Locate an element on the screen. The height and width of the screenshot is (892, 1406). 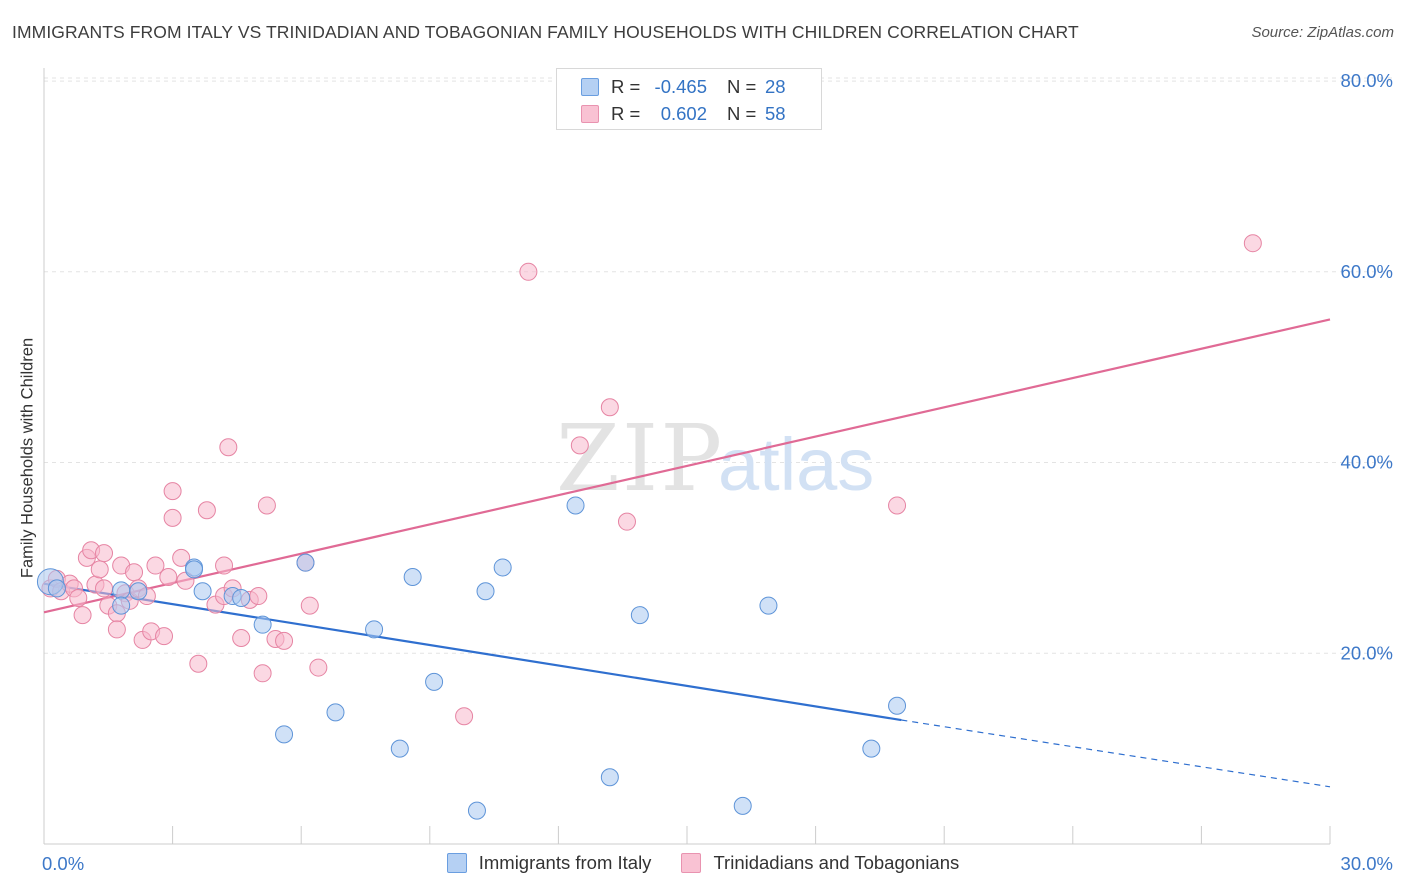
correlation-stats-box: R = -0.465 N = 28 R = 0.602 N = 58 is located at coordinates (689, 99).